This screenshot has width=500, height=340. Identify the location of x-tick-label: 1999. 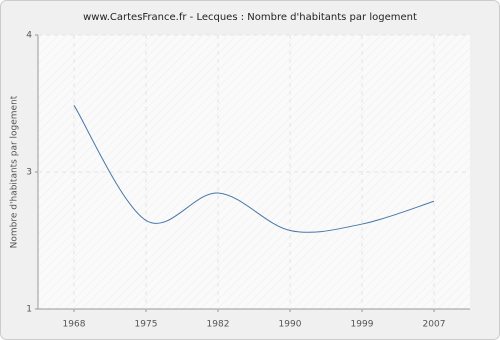
(362, 325).